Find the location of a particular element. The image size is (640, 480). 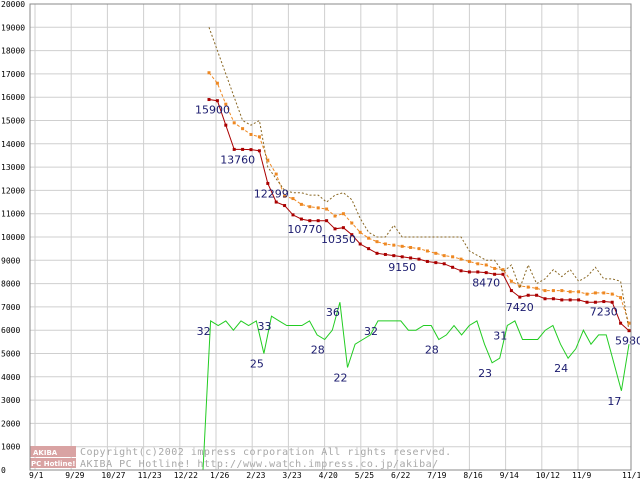

x-tick-label: 10/12 is located at coordinates (548, 475).